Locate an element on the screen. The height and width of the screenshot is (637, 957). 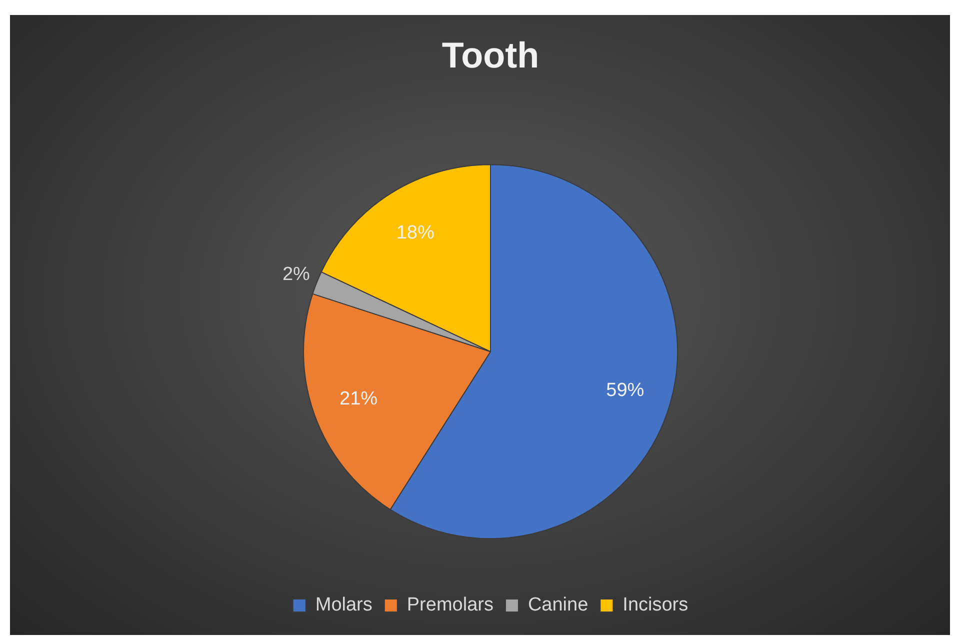
data-label: 2% is located at coordinates (296, 274).